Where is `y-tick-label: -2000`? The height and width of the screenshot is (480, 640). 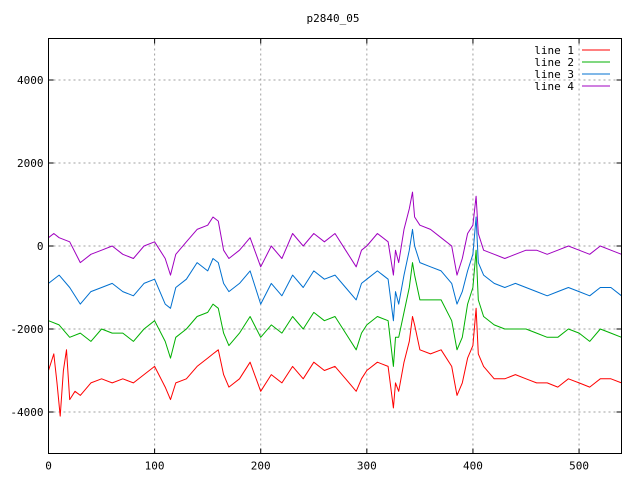 y-tick-label: -2000 is located at coordinates (26, 329).